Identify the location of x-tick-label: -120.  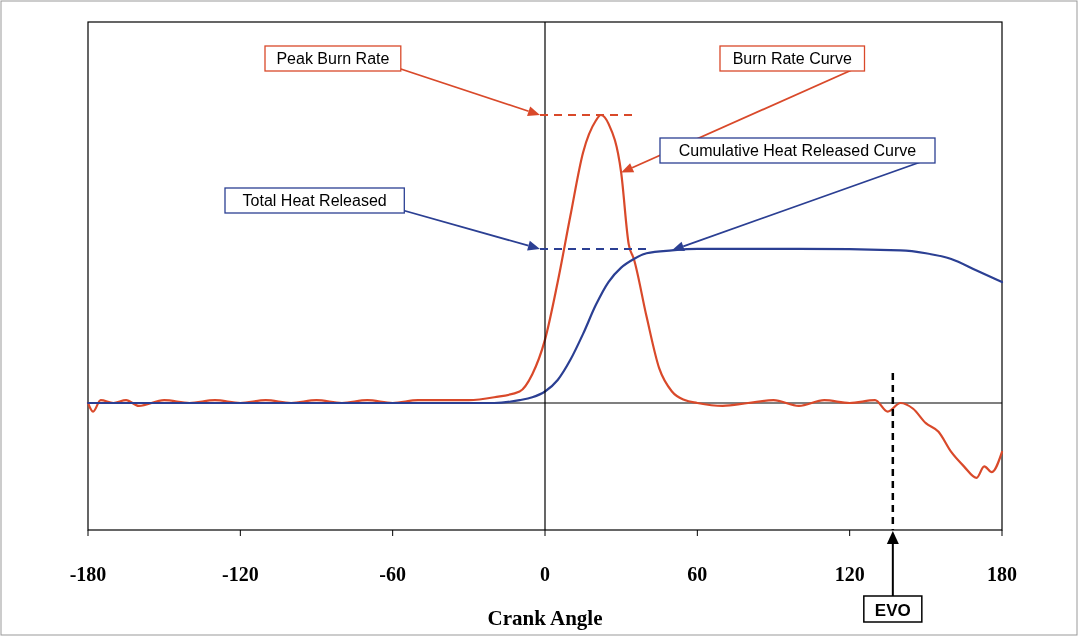
(240, 574).